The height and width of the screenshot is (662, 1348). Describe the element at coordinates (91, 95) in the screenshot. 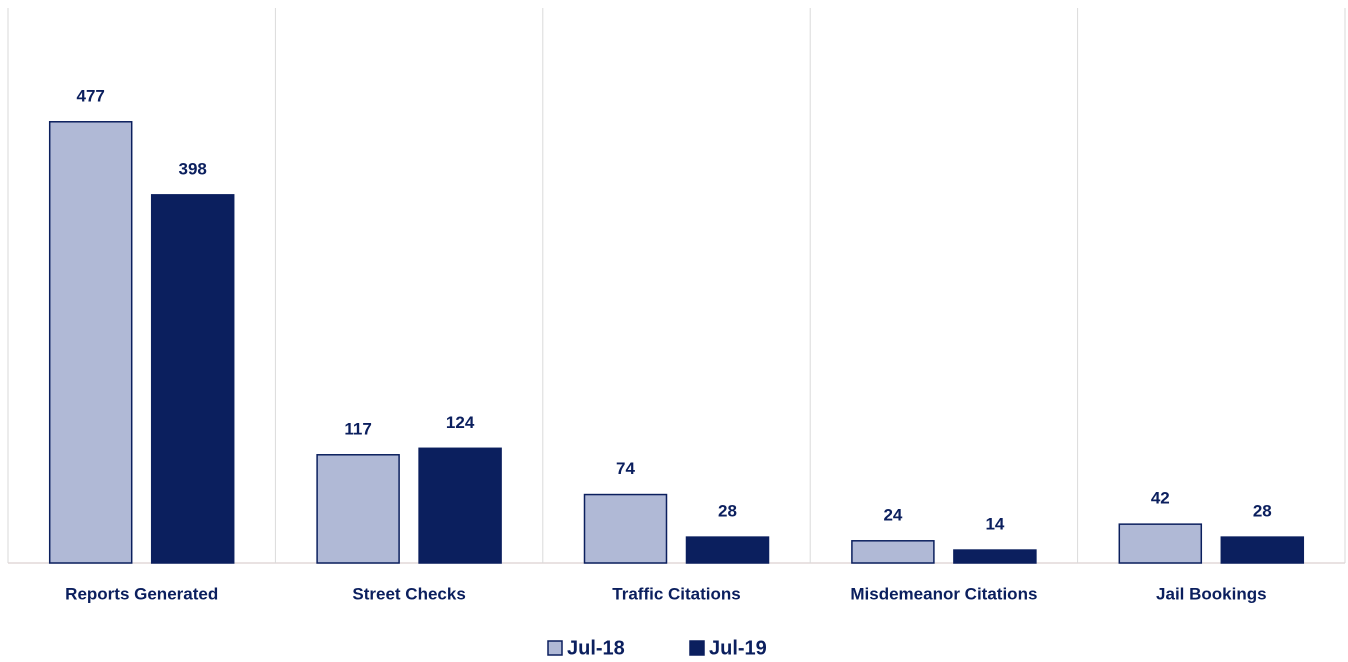

I see `data-label: 477` at that location.